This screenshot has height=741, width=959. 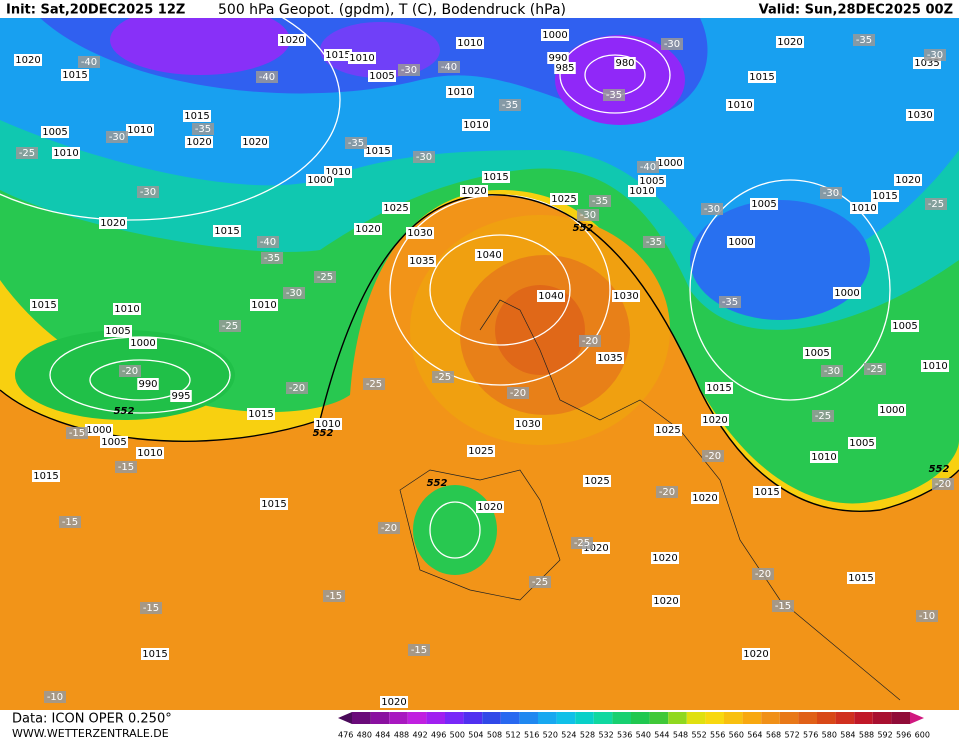 What do you see at coordinates (922, 735) in the screenshot?
I see `colorbar-label: 600` at bounding box center [922, 735].